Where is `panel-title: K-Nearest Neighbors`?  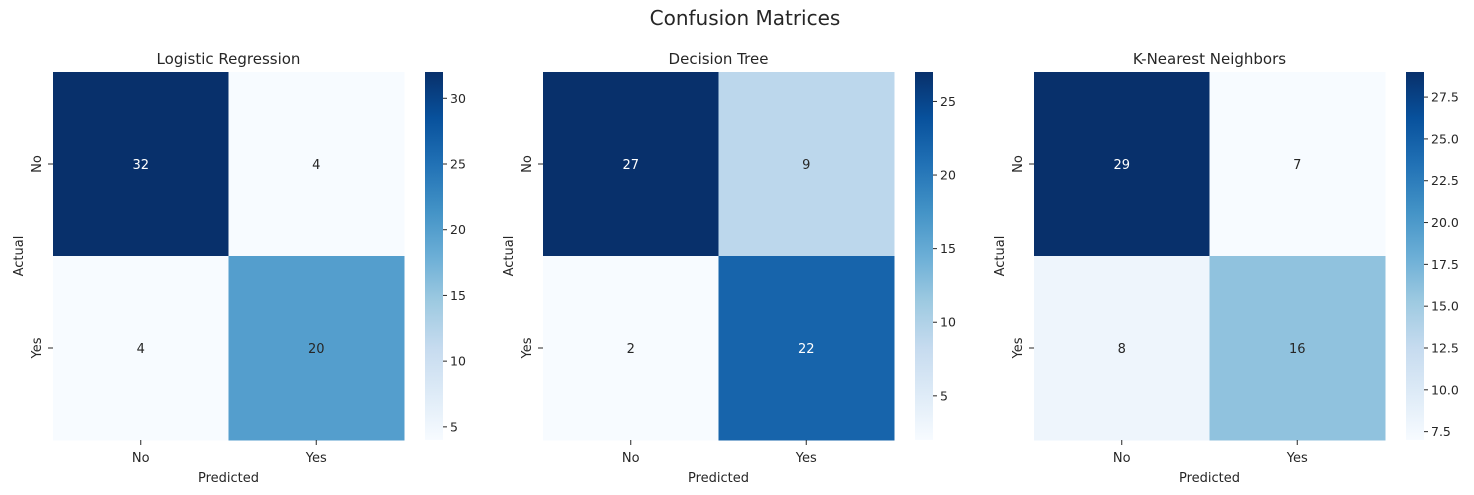 panel-title: K-Nearest Neighbors is located at coordinates (1209, 59).